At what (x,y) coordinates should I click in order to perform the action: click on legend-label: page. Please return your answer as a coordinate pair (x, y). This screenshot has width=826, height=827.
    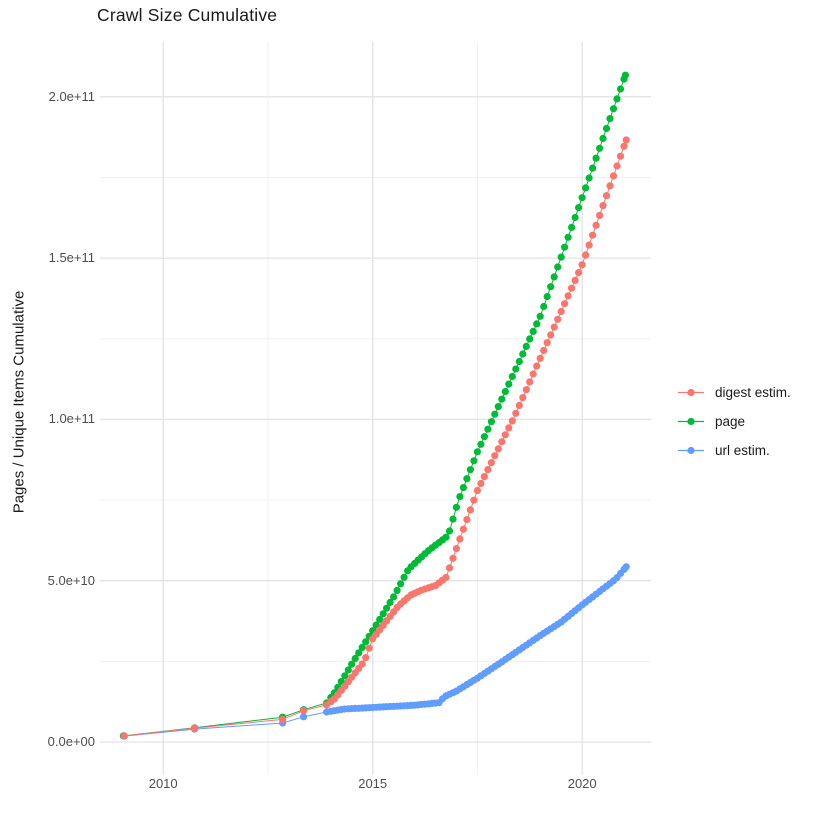
    Looking at the image, I should click on (730, 421).